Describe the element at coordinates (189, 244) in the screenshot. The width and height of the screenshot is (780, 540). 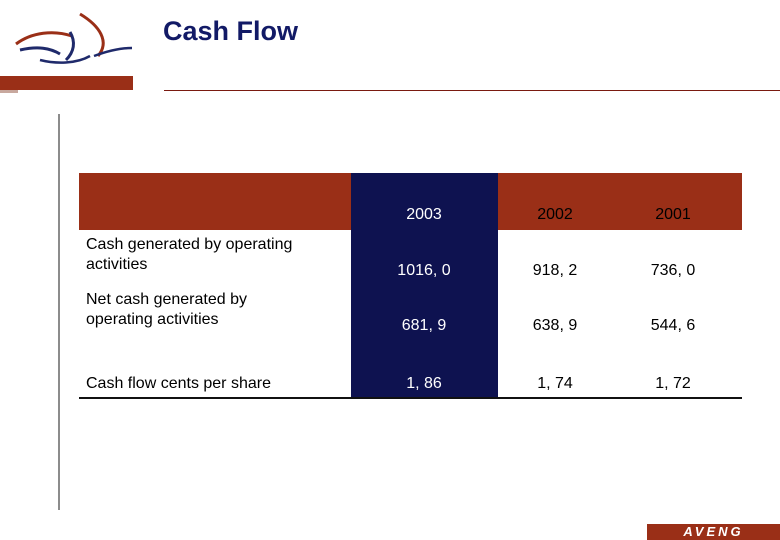
I see `row-label-line: Cash generated by operating` at that location.